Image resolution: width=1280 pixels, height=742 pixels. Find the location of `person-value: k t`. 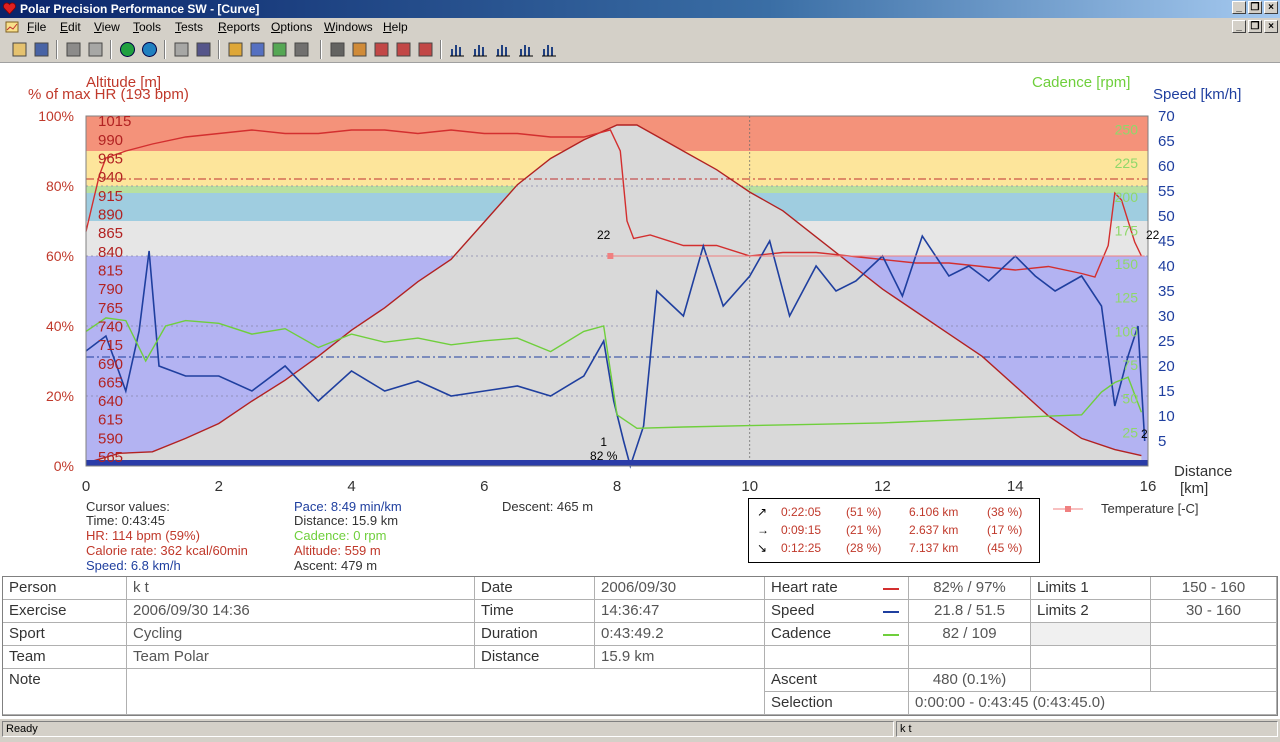

person-value: k t is located at coordinates (301, 588).